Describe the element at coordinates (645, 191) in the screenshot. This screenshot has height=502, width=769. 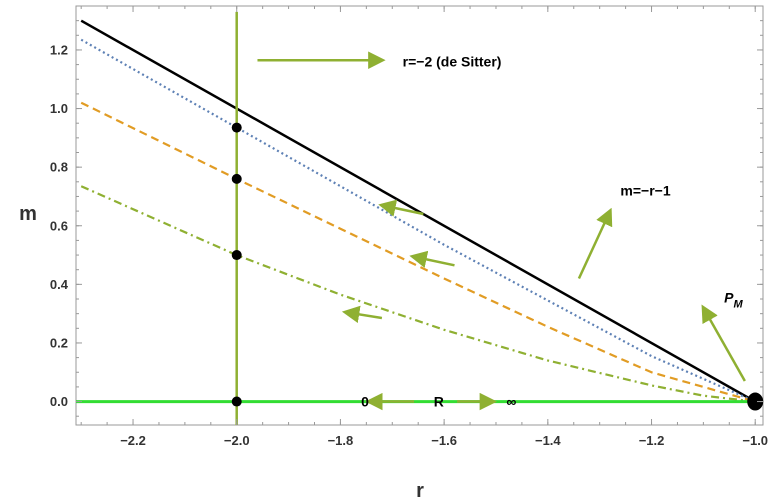
I see `annotation-label-1: m=−r−1` at that location.